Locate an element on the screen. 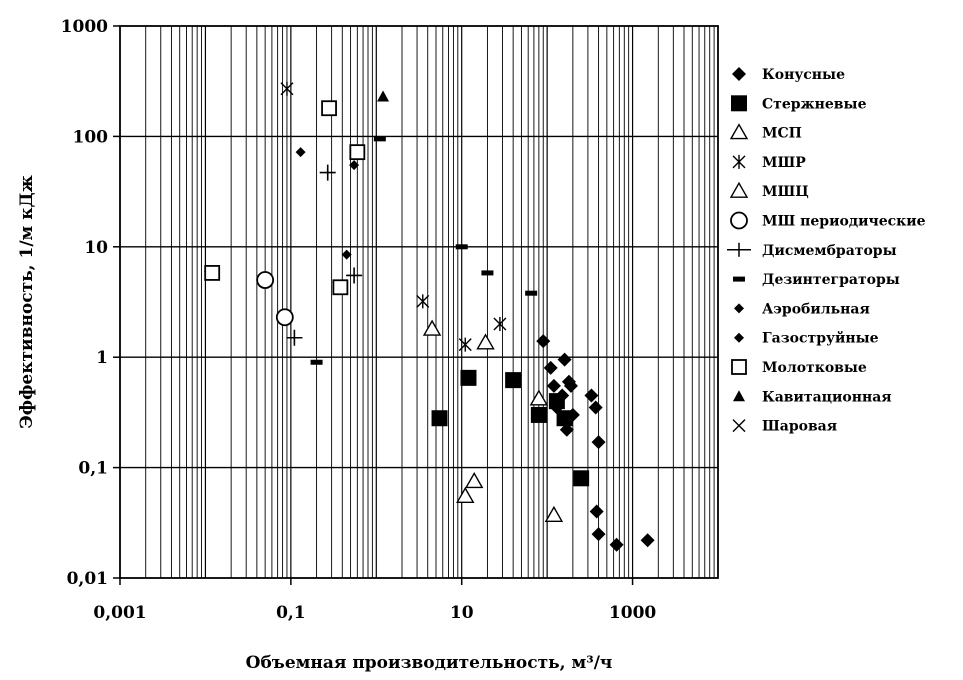 The image size is (963, 680). y-tick-label: 10 is located at coordinates (96, 248).